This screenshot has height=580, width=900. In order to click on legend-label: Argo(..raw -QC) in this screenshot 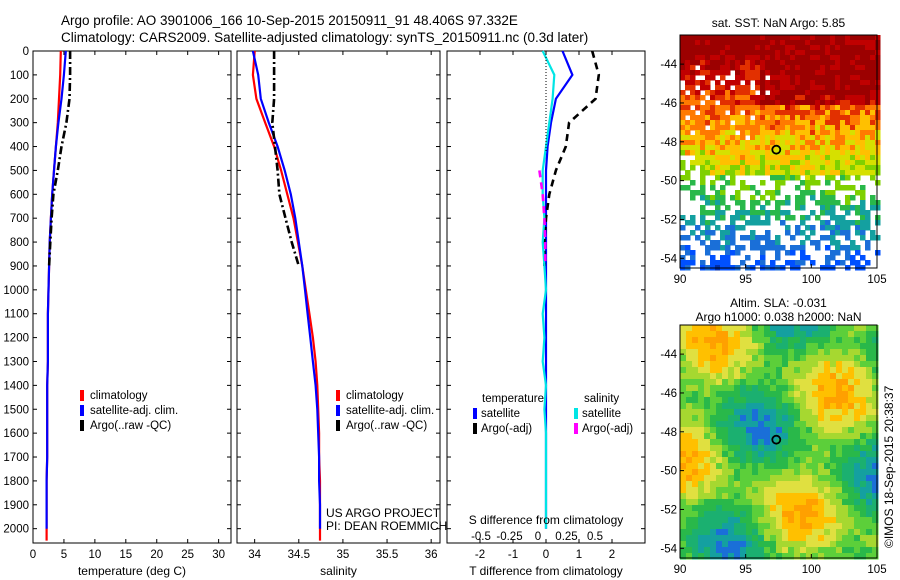, I will do `click(386, 426)`.